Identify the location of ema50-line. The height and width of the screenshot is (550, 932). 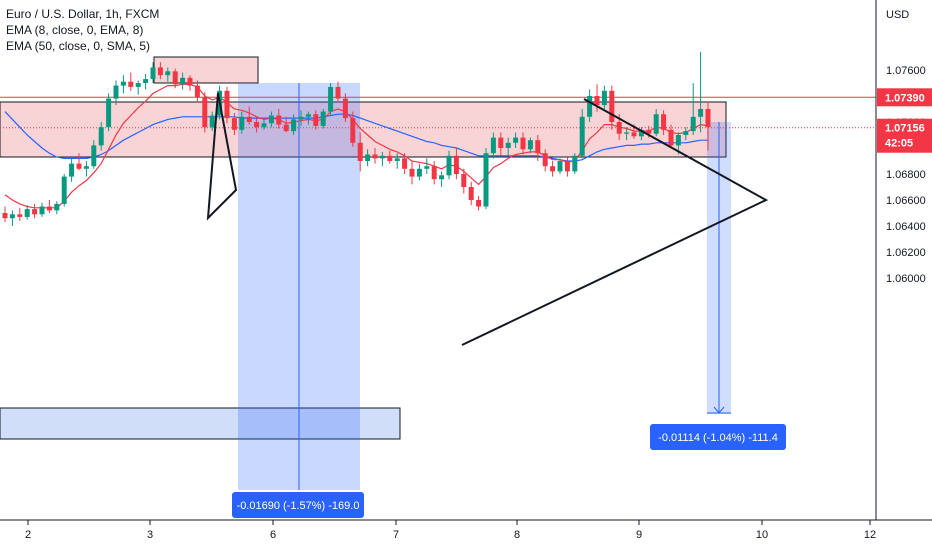
(356, 136).